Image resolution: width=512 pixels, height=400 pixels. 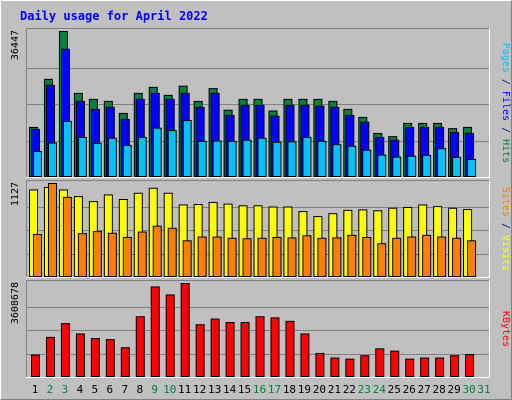 I want to click on bar-hits-series2-day11, so click(x=187, y=148).